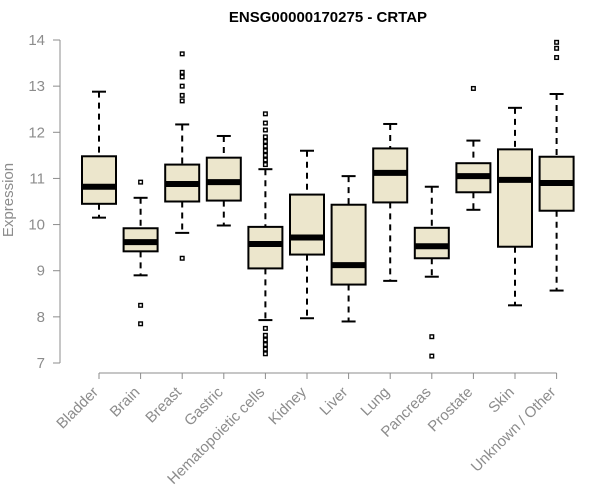  What do you see at coordinates (99, 154) in the screenshot?
I see `box-bladder` at bounding box center [99, 154].